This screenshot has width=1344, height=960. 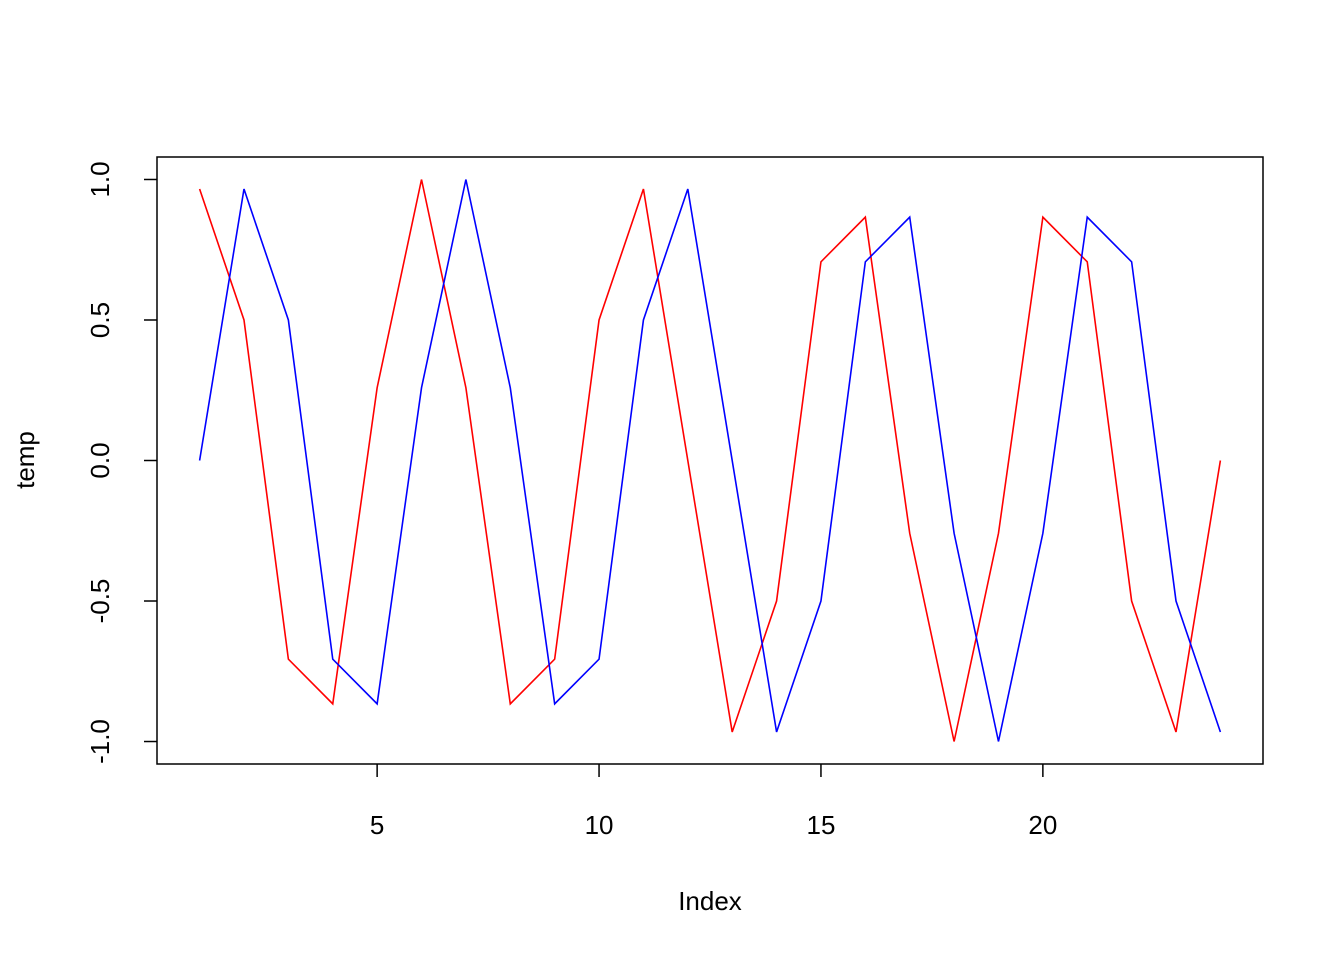 I want to click on y-axis-title: temp, so click(x=25, y=460).